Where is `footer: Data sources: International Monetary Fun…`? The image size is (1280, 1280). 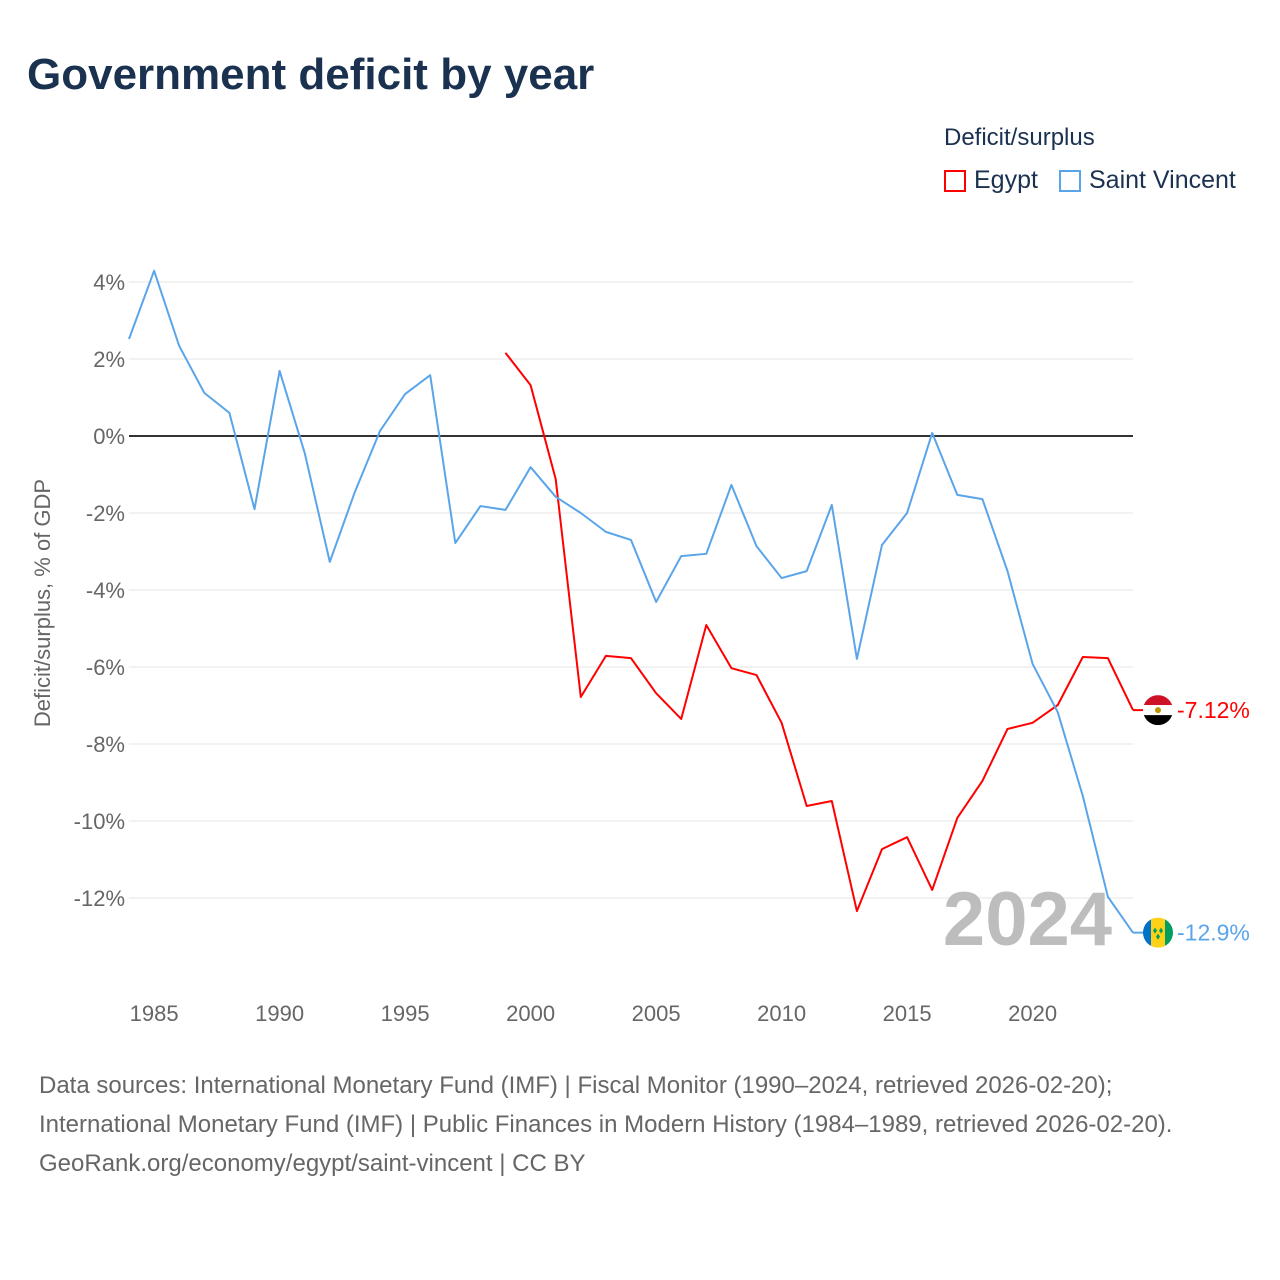
footer: Data sources: International Monetary Fun… is located at coordinates (639, 1124).